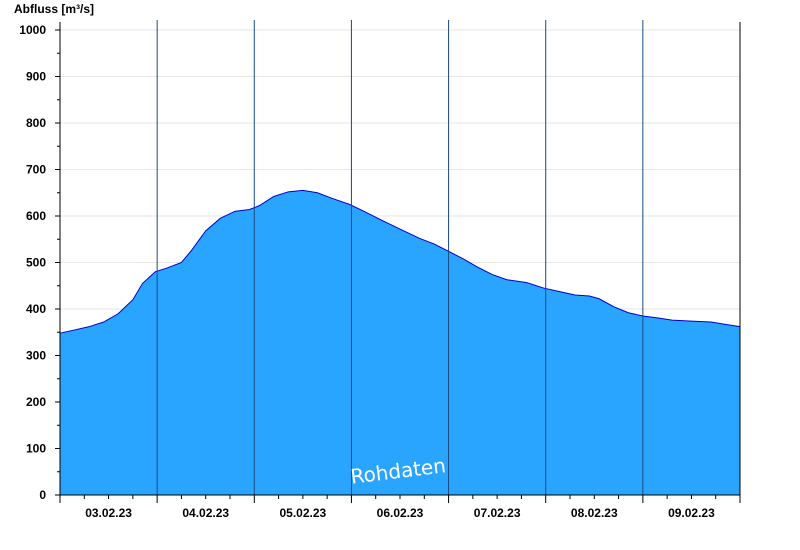 The image size is (800, 550). Describe the element at coordinates (302, 513) in the screenshot. I see `x-tick-label: 05.02.23` at that location.